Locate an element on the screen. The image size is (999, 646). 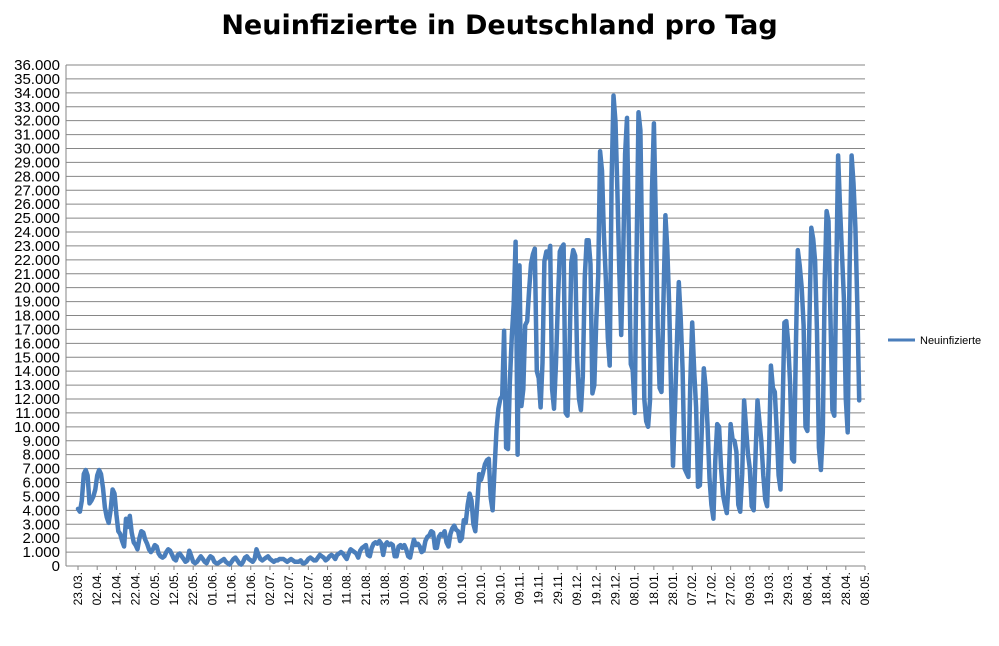
x-tick-label: 08.05. is located at coordinates (865, 588).